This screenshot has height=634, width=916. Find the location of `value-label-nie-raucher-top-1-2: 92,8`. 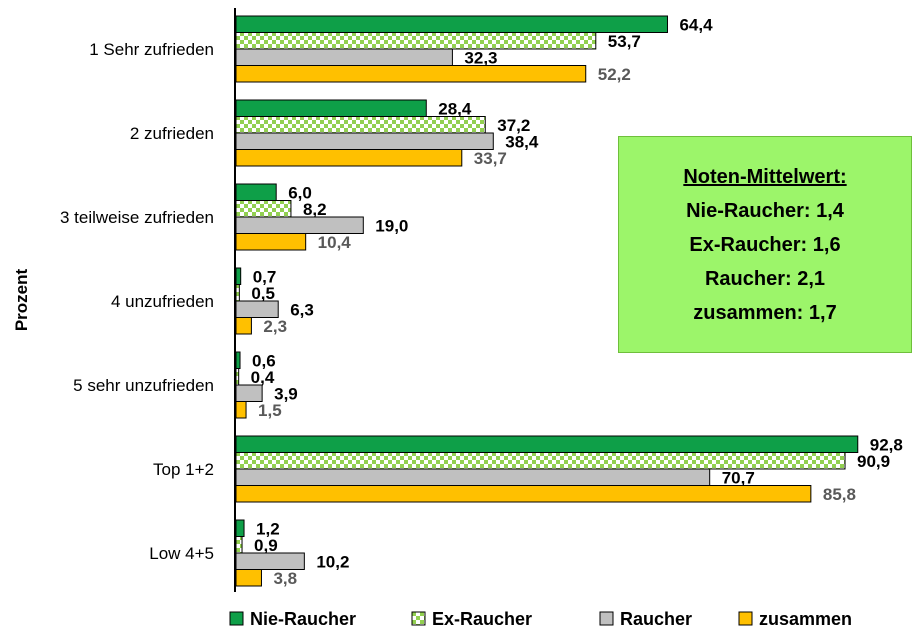

value-label-nie-raucher-top-1-2: 92,8 is located at coordinates (886, 444).